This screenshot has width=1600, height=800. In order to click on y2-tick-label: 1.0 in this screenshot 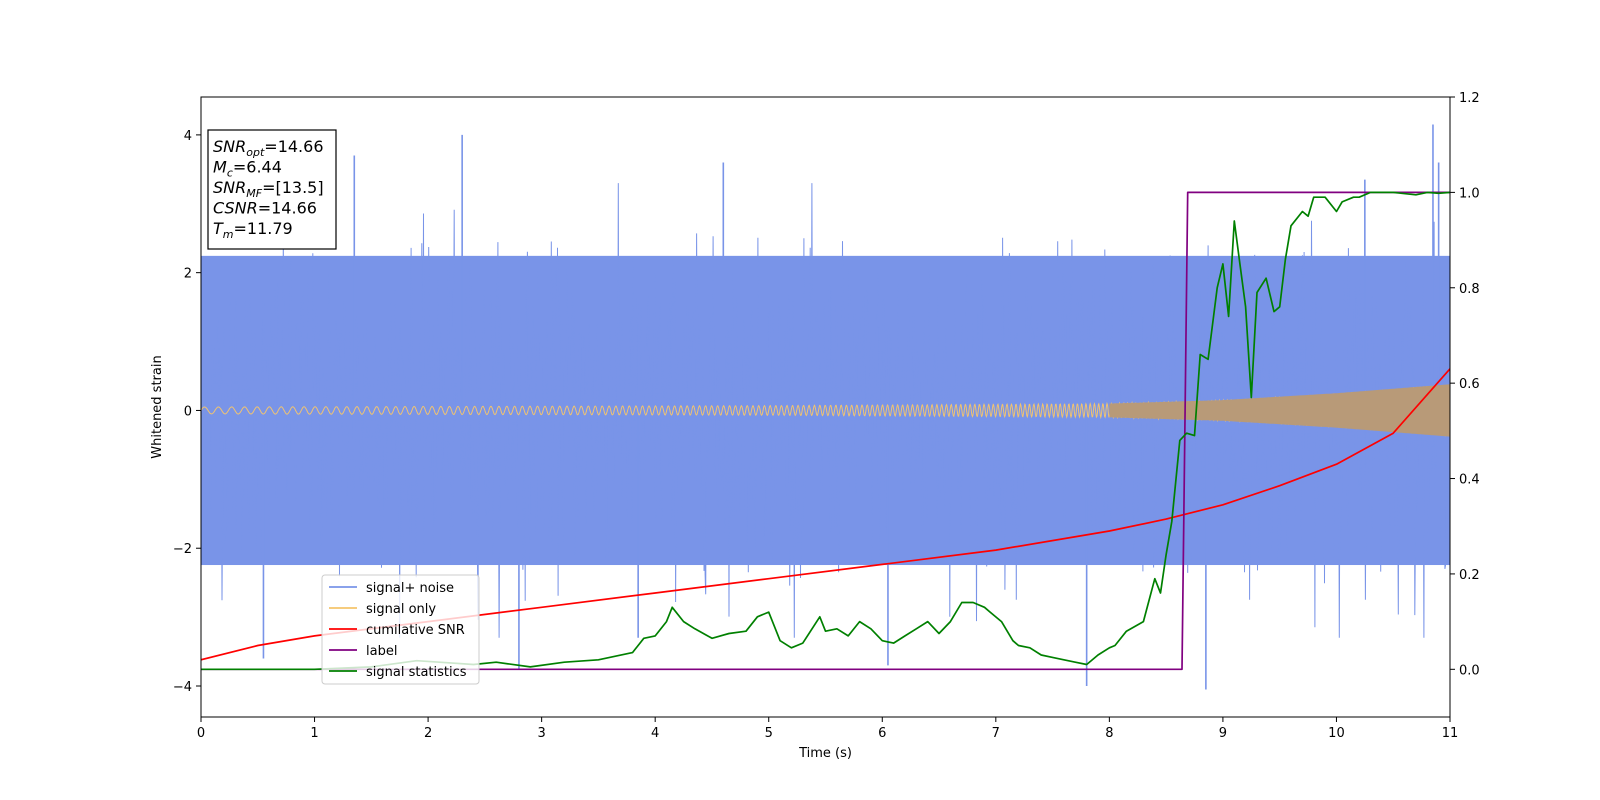, I will do `click(1469, 193)`.